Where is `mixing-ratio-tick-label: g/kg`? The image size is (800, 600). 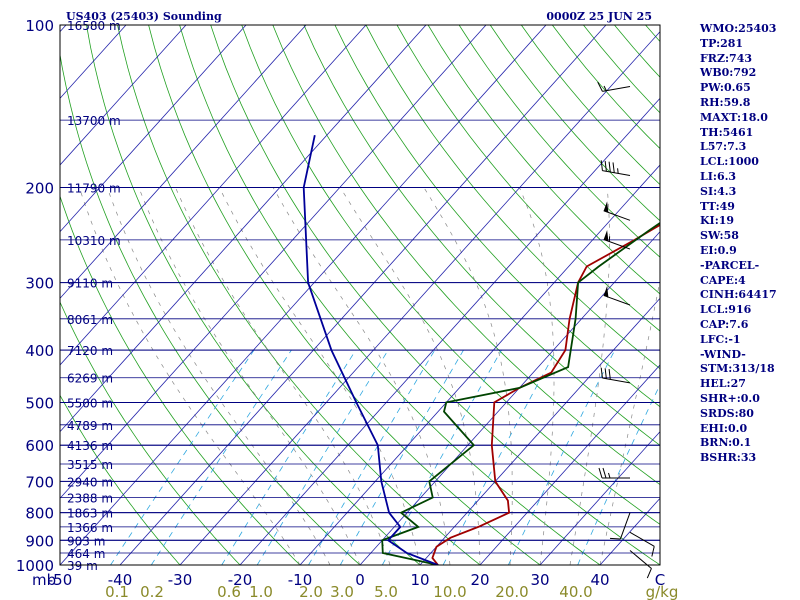
mixing-ratio-tick-label: g/kg is located at coordinates (662, 591).